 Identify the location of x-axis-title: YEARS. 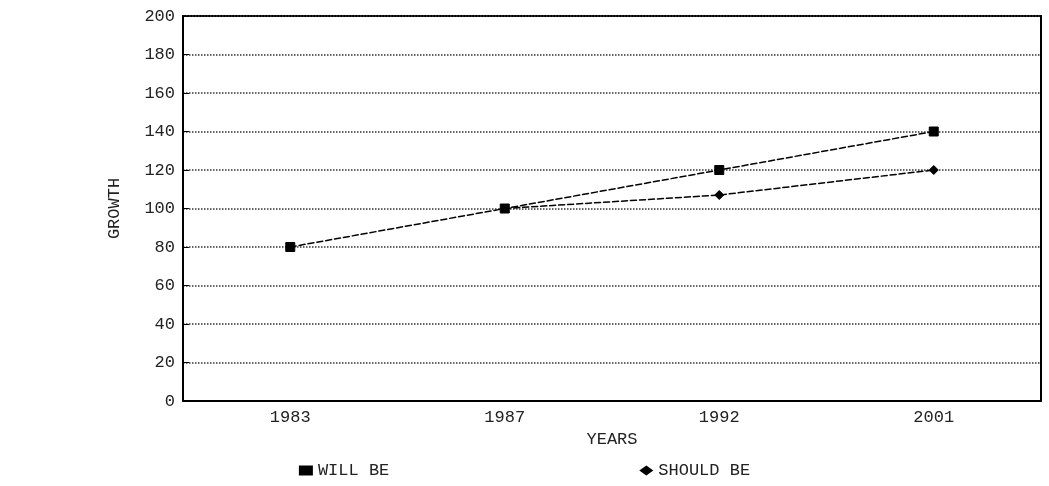
(612, 439).